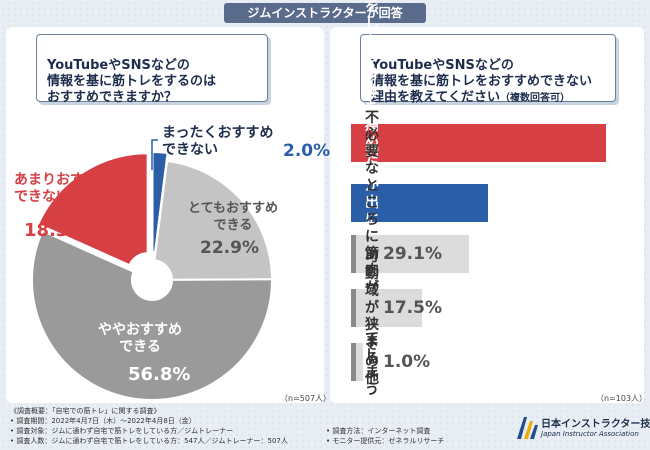  I want to click on right-question-note: （複数回答可）, so click(534, 98).